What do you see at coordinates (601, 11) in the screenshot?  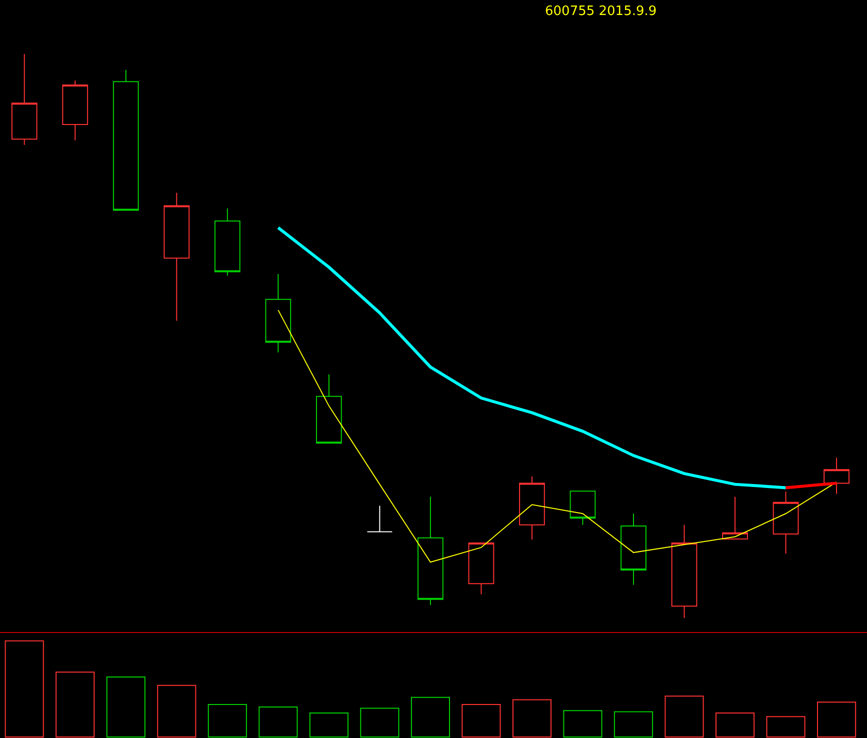 I see `chart-title: 600755 2015.9.9` at bounding box center [601, 11].